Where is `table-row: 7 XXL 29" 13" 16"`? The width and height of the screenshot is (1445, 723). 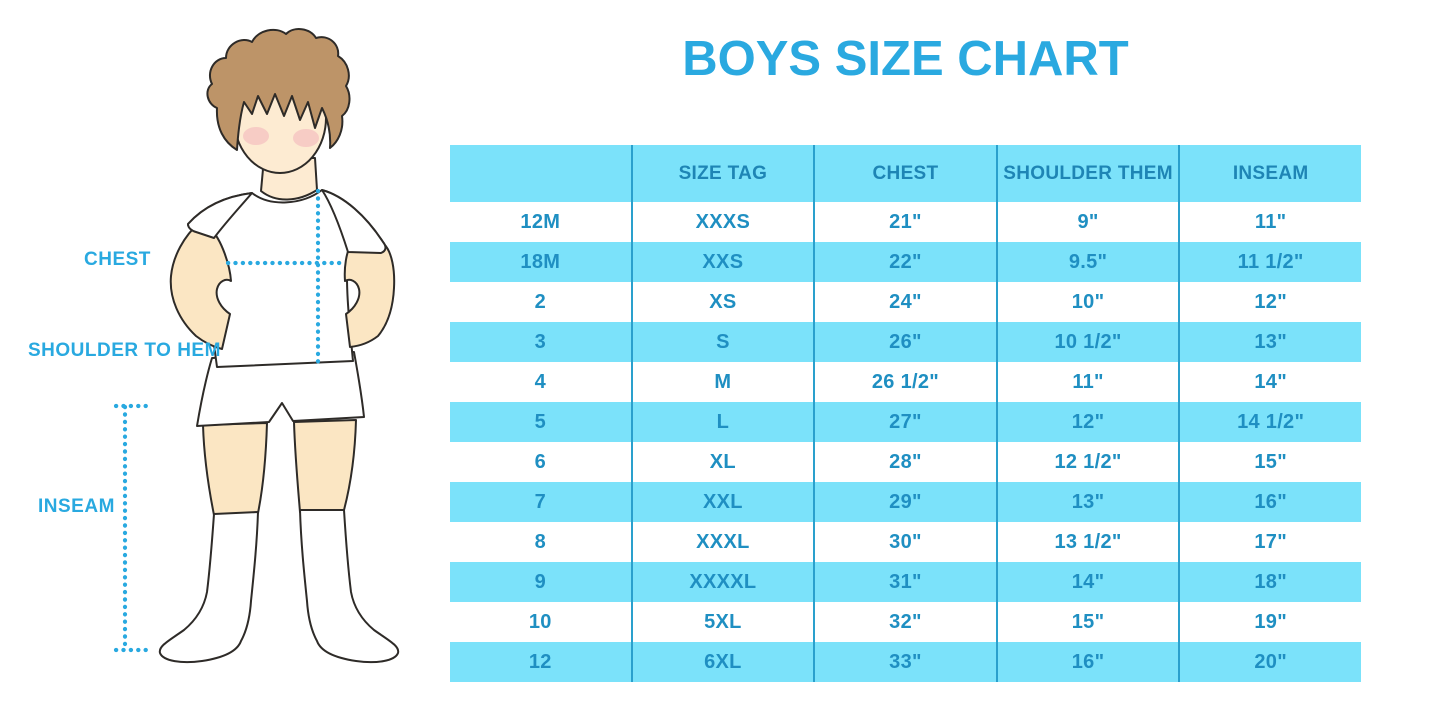
table-row: 7 XXL 29" 13" 16" is located at coordinates (905, 502).